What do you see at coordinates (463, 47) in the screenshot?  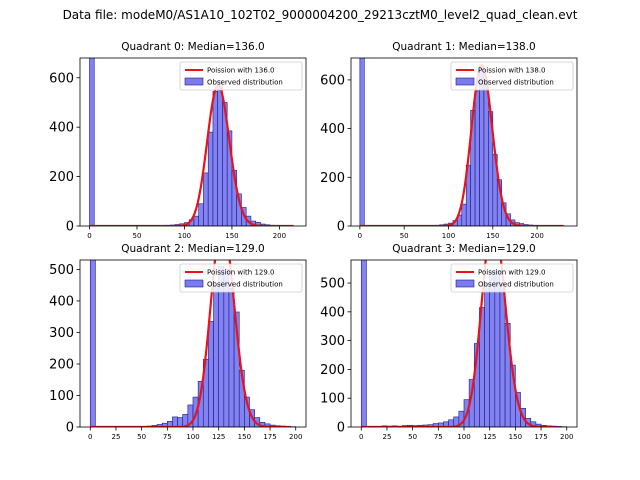 I see `quadrant-1-title: Quadrant 1: Median=138.0` at bounding box center [463, 47].